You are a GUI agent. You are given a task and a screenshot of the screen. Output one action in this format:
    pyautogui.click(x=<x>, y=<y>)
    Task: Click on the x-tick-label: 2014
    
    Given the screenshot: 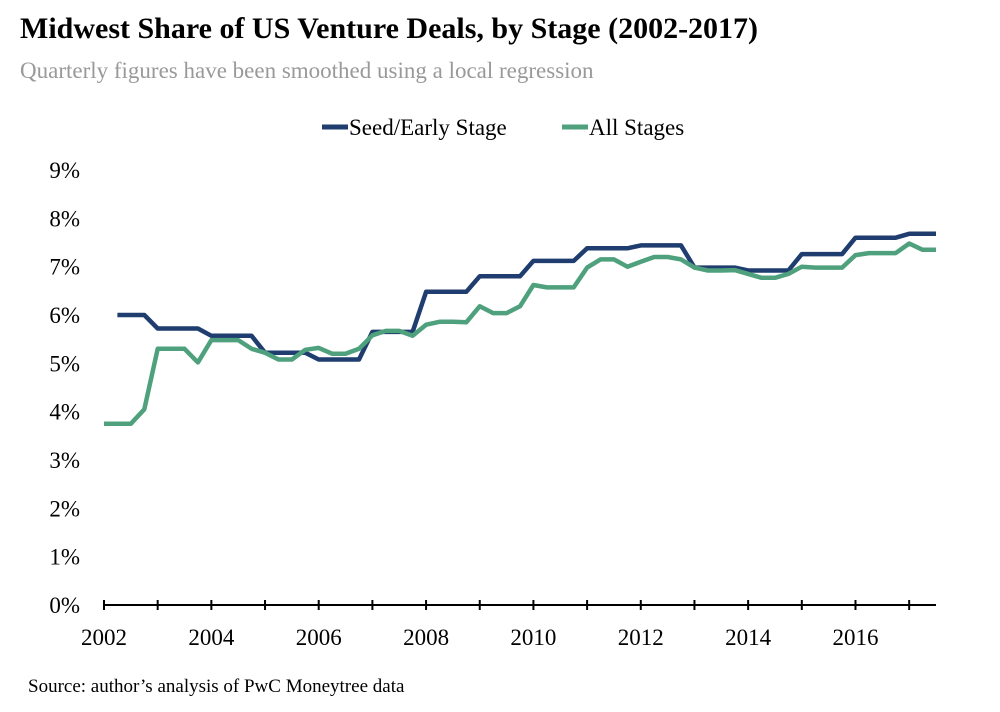 What is the action you would take?
    pyautogui.click(x=748, y=637)
    